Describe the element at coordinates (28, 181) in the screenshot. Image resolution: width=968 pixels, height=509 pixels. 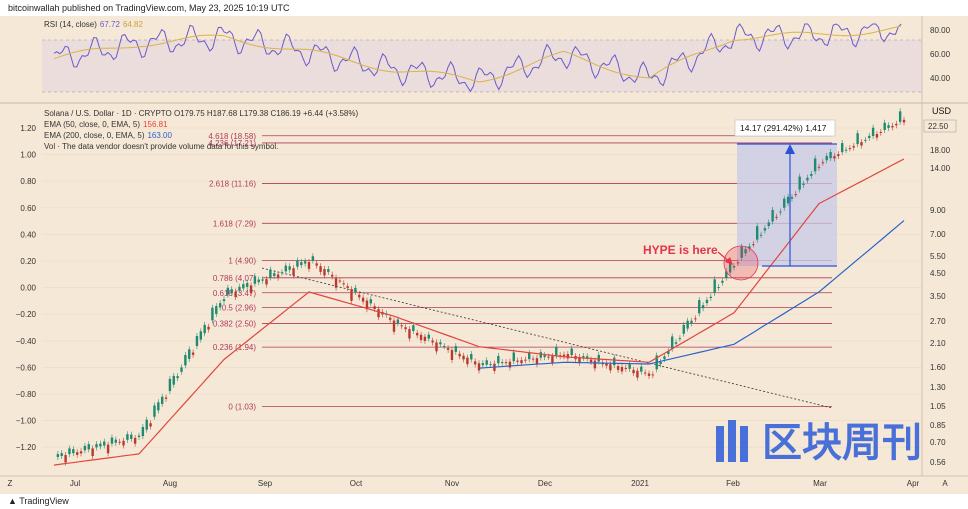
I see `left-axis-tick: 0.80` at that location.